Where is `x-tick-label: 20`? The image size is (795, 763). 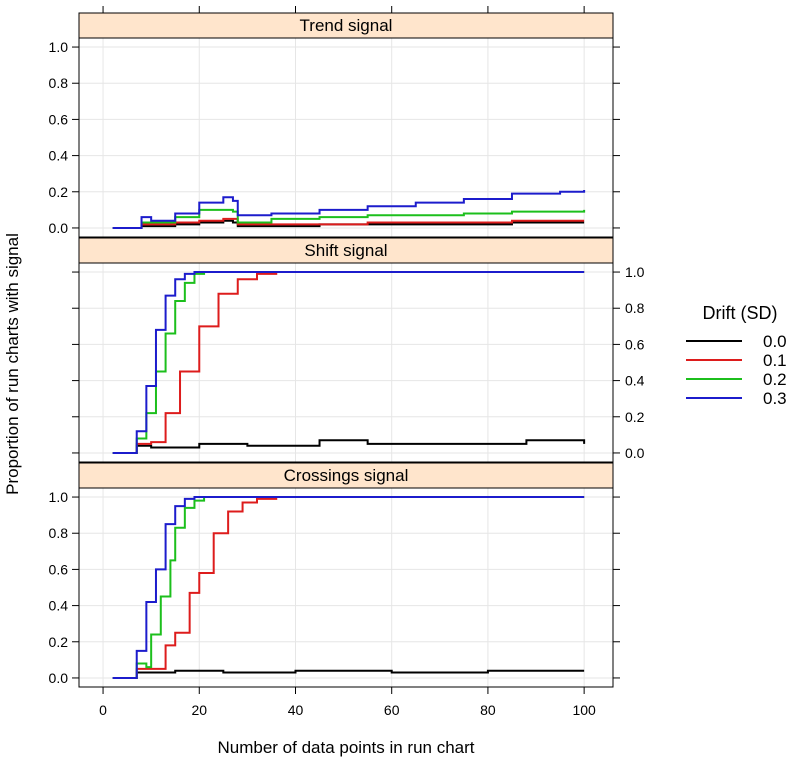 x-tick-label: 20 is located at coordinates (199, 710).